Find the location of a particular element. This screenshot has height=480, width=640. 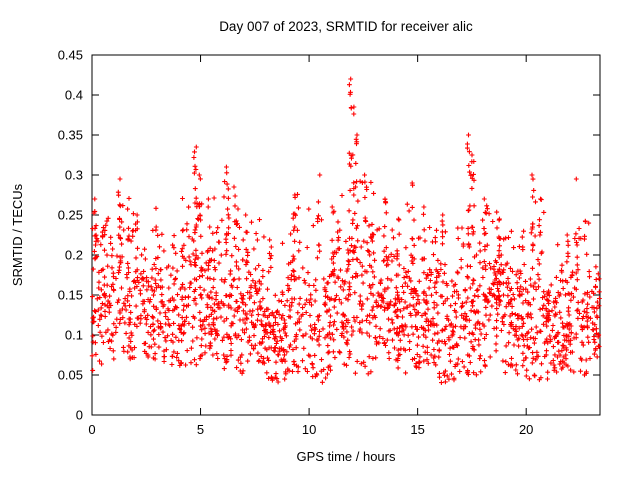

y-tick-label: 0.2 is located at coordinates (74, 255).